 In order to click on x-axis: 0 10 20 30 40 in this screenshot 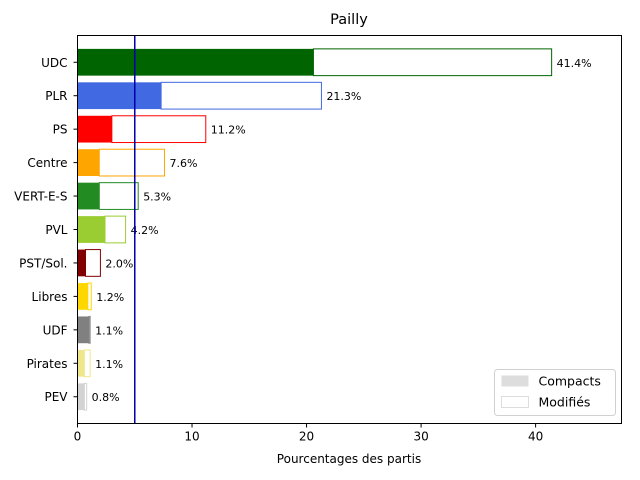, I will do `click(308, 433)`.